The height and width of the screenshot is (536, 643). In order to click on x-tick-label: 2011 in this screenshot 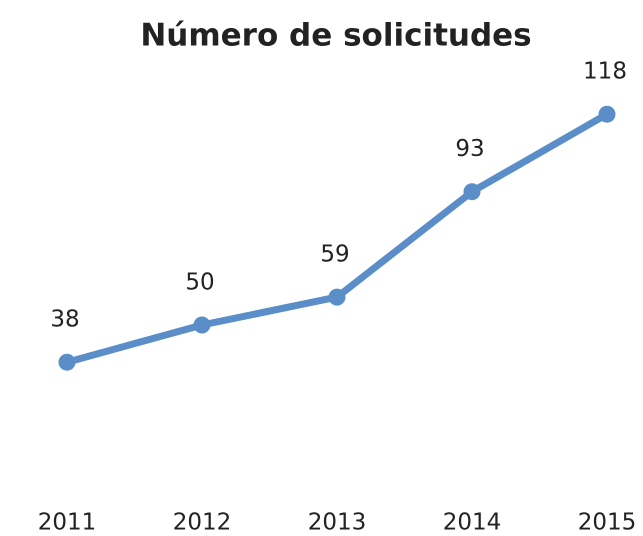, I will do `click(67, 523)`.